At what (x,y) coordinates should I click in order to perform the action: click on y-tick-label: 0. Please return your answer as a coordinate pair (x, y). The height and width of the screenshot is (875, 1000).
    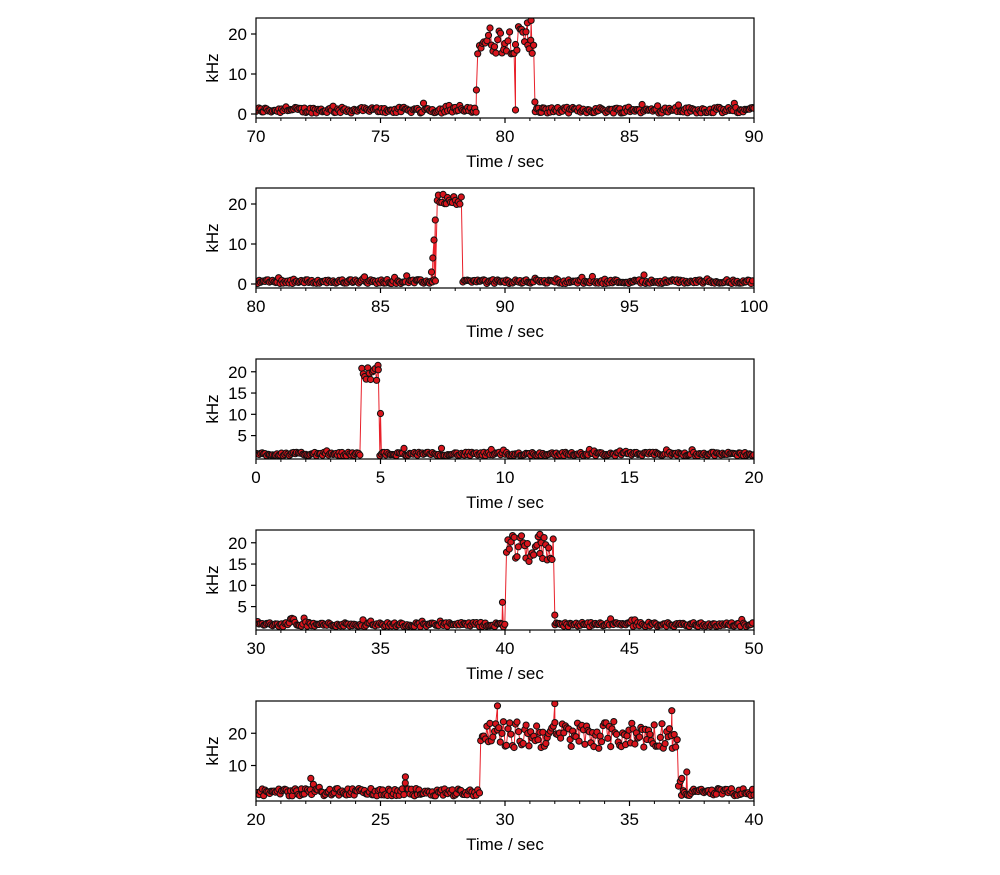
    Looking at the image, I should click on (242, 114).